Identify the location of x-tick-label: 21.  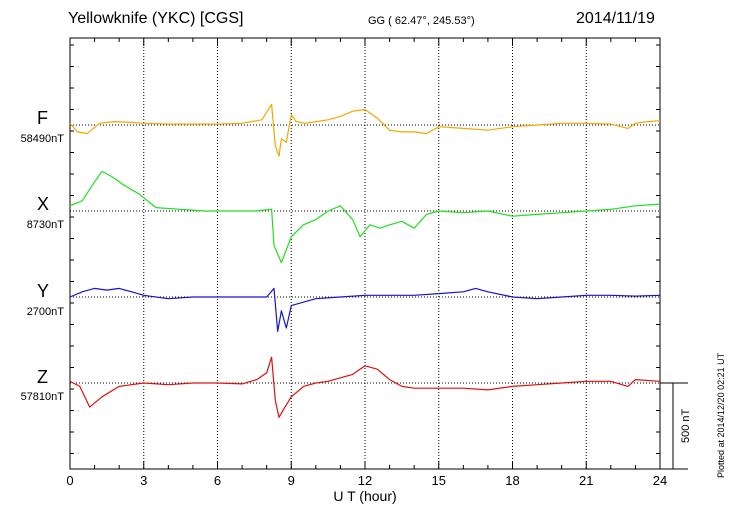
(586, 480).